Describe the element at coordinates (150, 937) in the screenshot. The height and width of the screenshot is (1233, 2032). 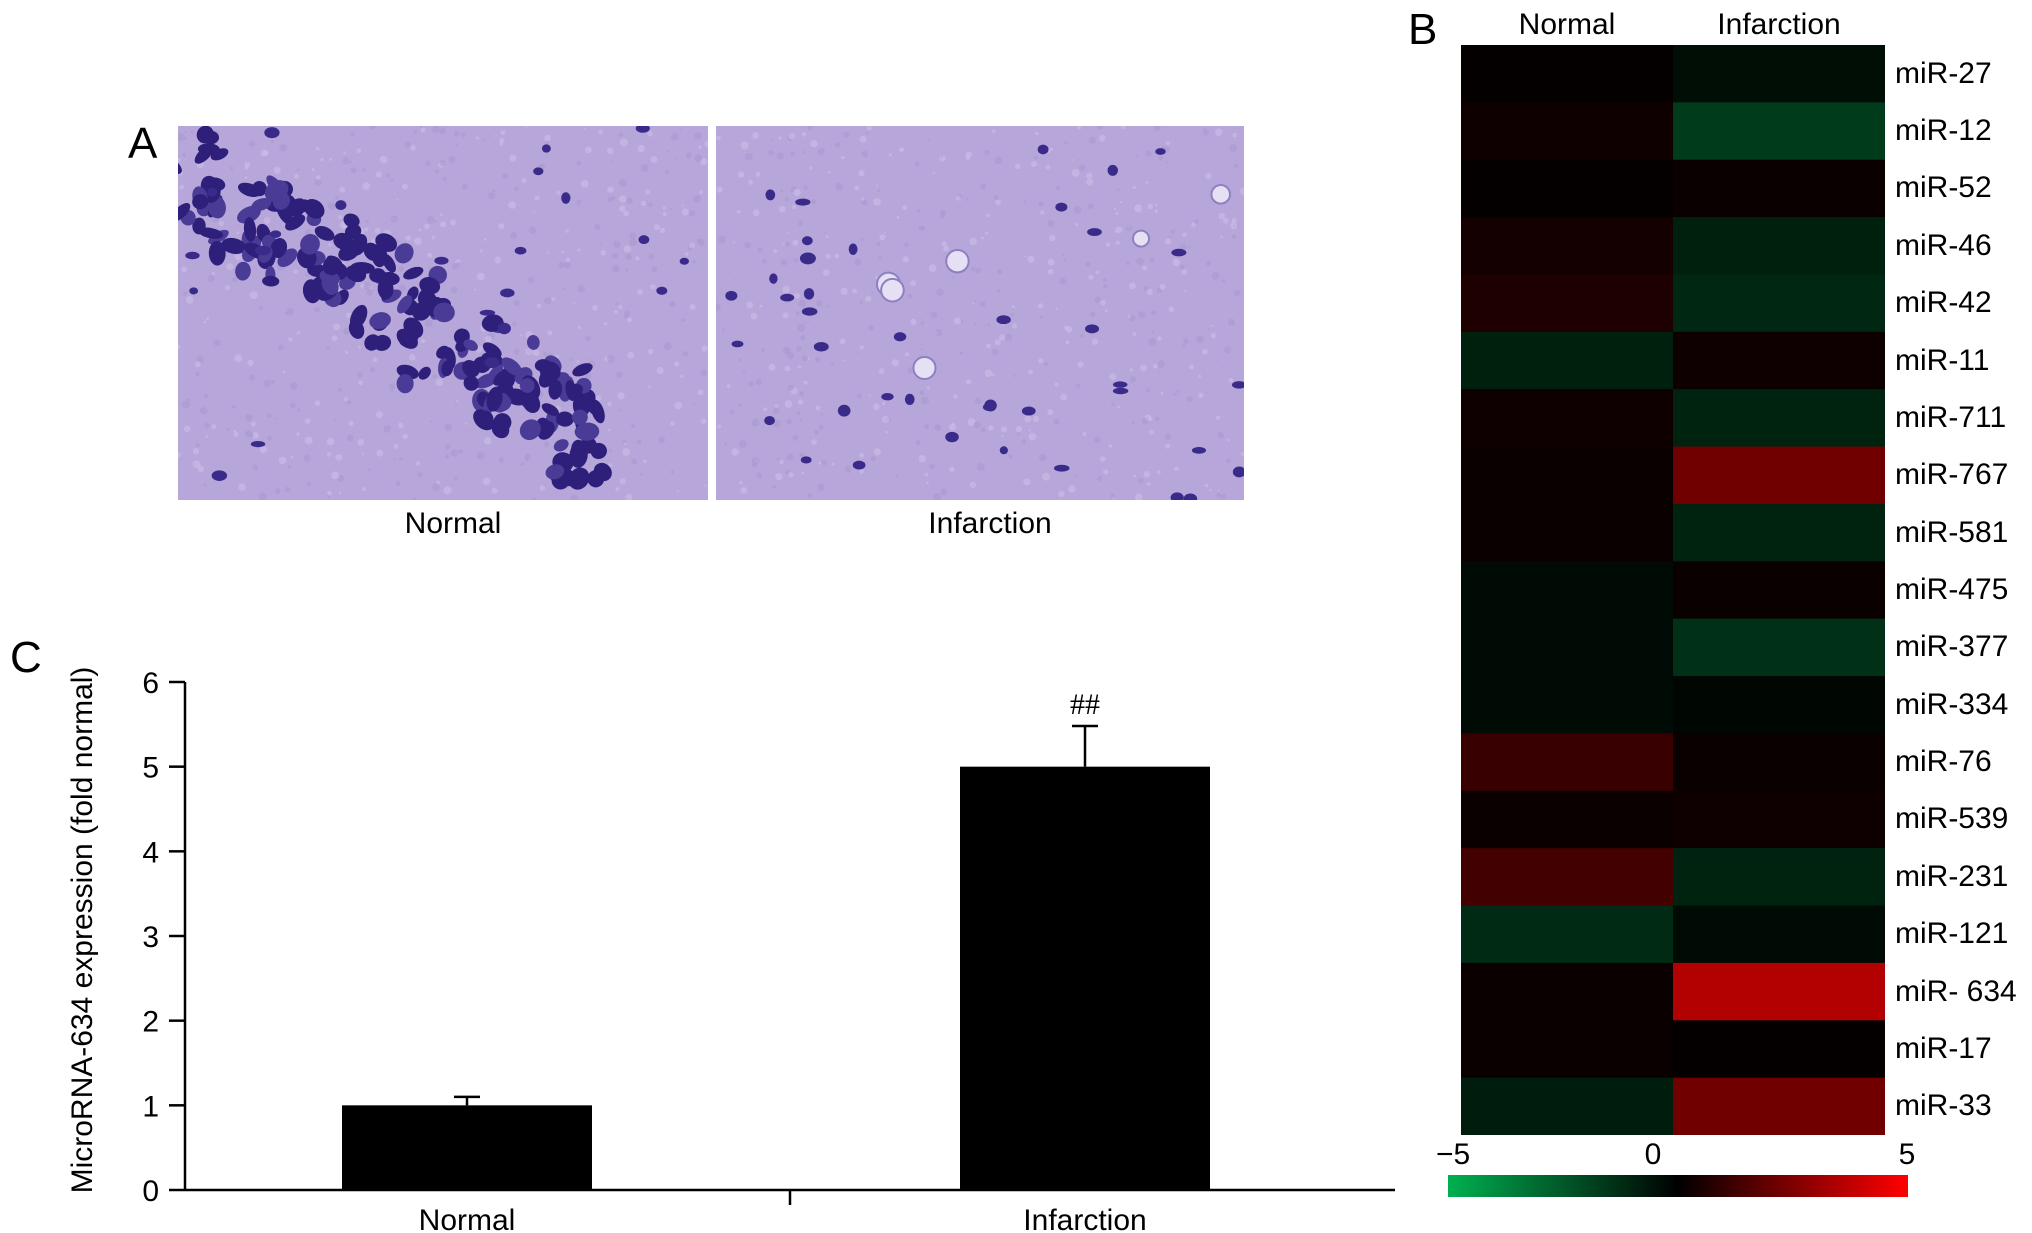
I see `y-tick-label: 3` at that location.